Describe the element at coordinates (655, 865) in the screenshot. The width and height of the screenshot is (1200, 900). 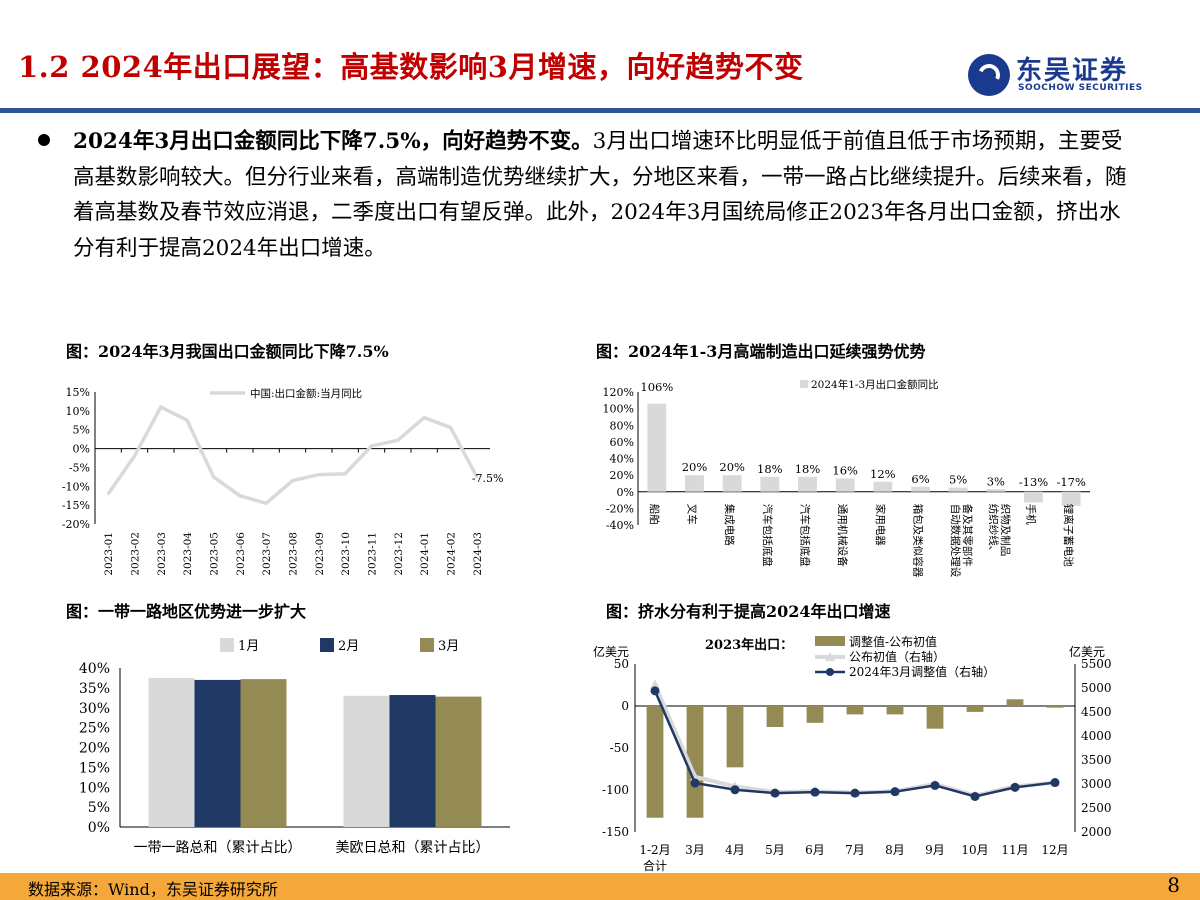
I see `x-tick-label: 合计` at that location.